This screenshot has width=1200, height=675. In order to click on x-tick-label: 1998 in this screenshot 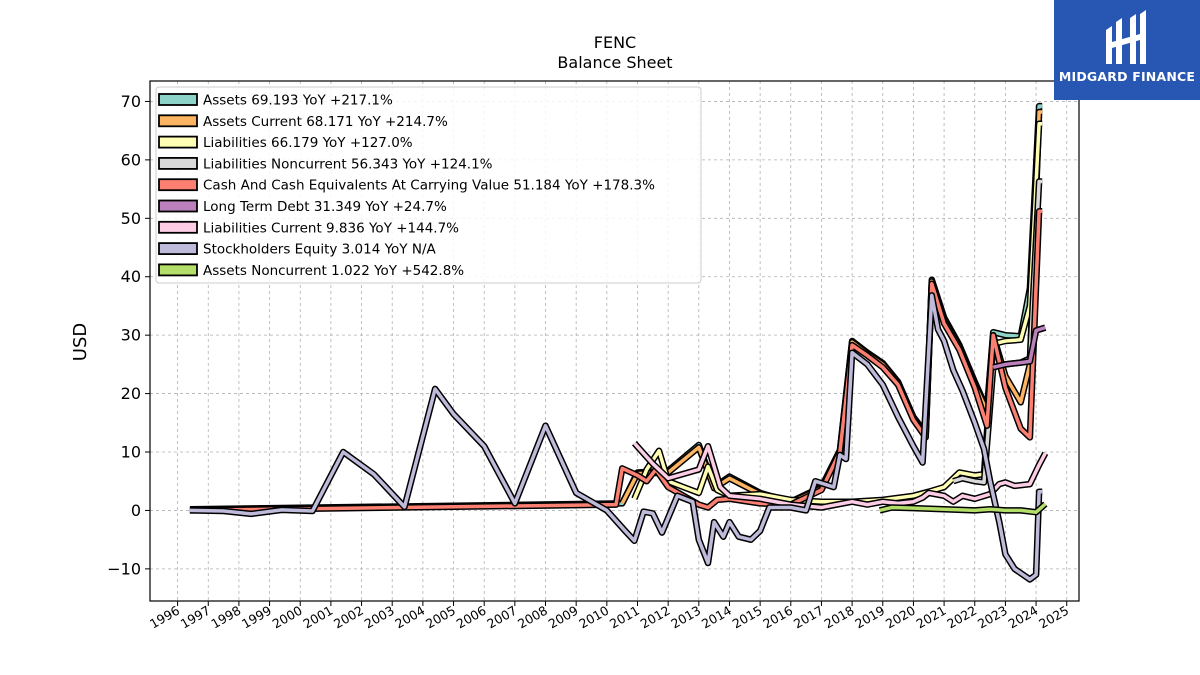, I will do `click(225, 617)`.